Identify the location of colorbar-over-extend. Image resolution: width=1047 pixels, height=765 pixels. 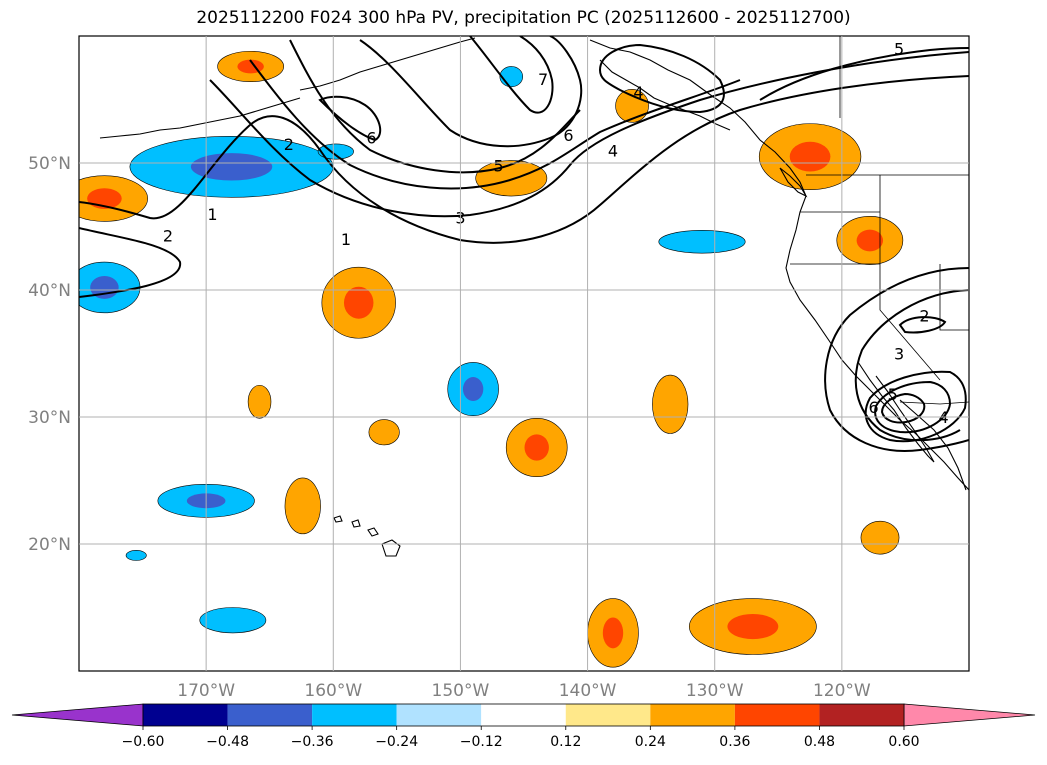
(969, 715).